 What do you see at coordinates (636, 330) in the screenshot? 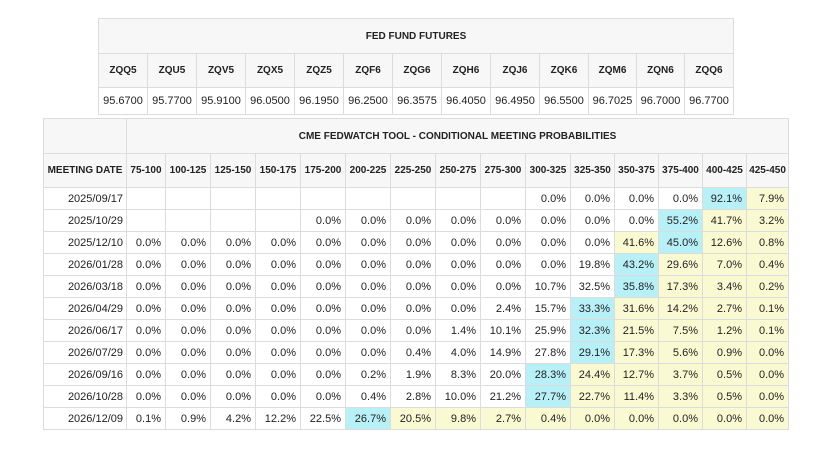
I see `probability-cell: 21.5%` at bounding box center [636, 330].